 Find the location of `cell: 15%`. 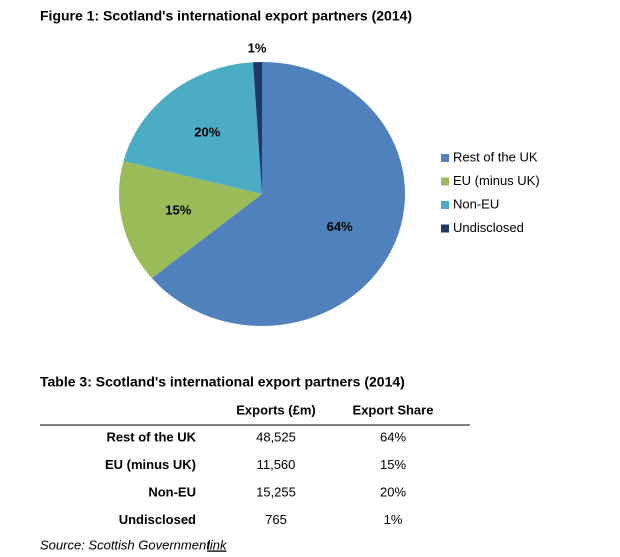

cell: 15% is located at coordinates (393, 464).